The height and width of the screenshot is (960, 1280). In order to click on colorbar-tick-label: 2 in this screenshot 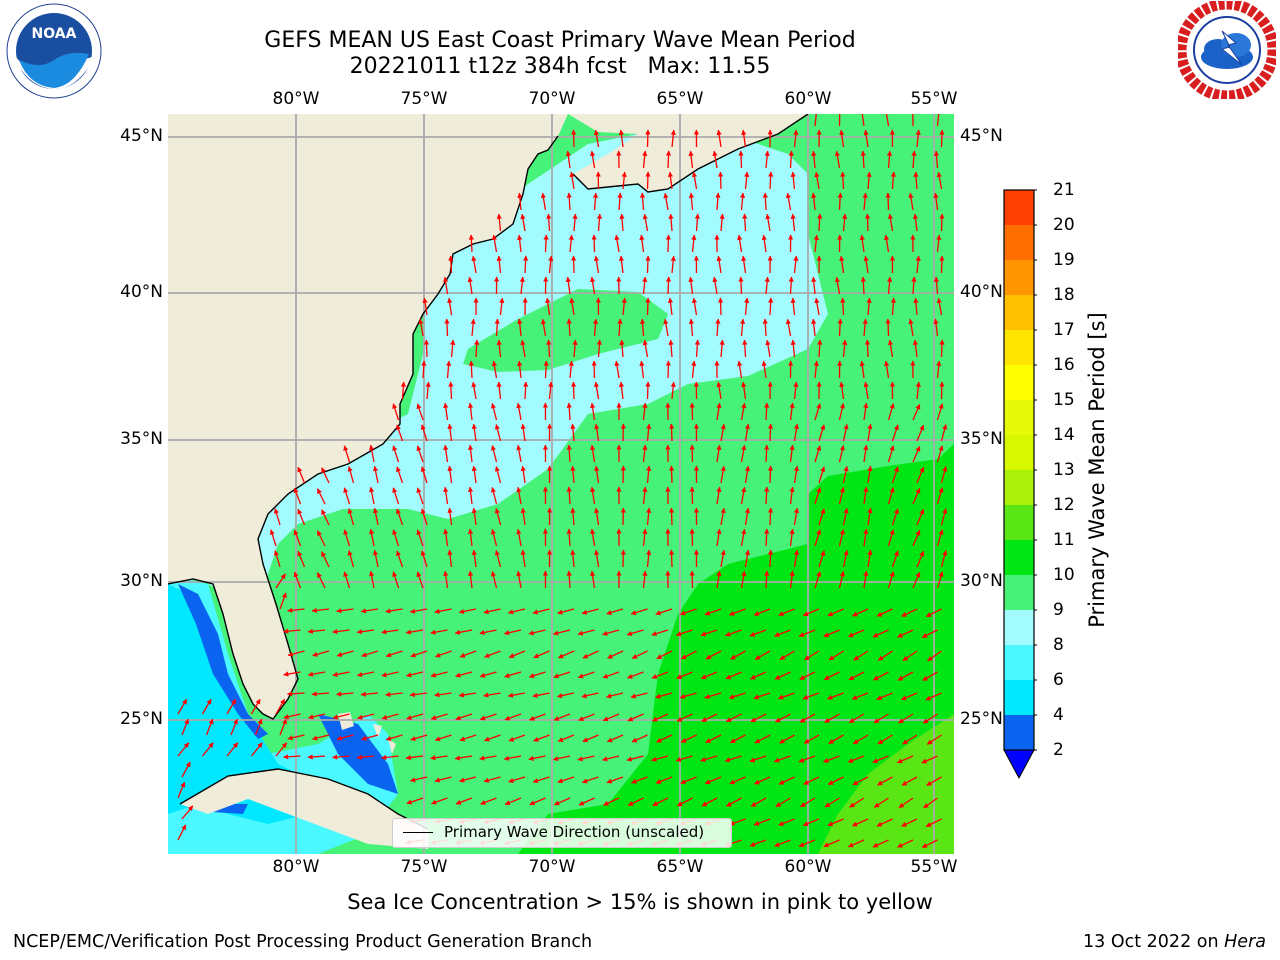, I will do `click(1058, 750)`.